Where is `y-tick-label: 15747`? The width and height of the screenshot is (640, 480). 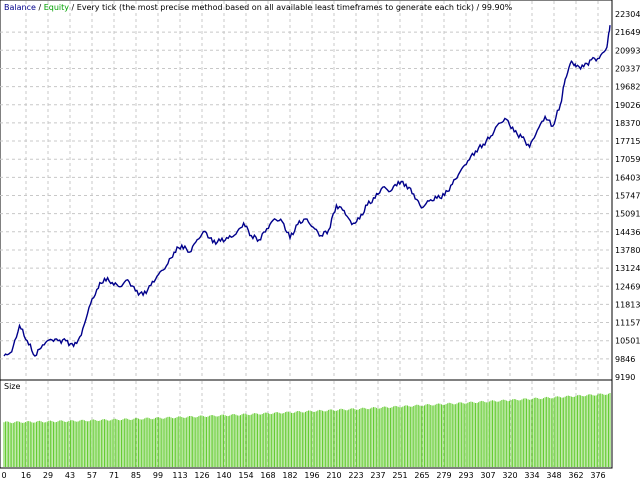
y-tick-label: 15747 is located at coordinates (627, 196).